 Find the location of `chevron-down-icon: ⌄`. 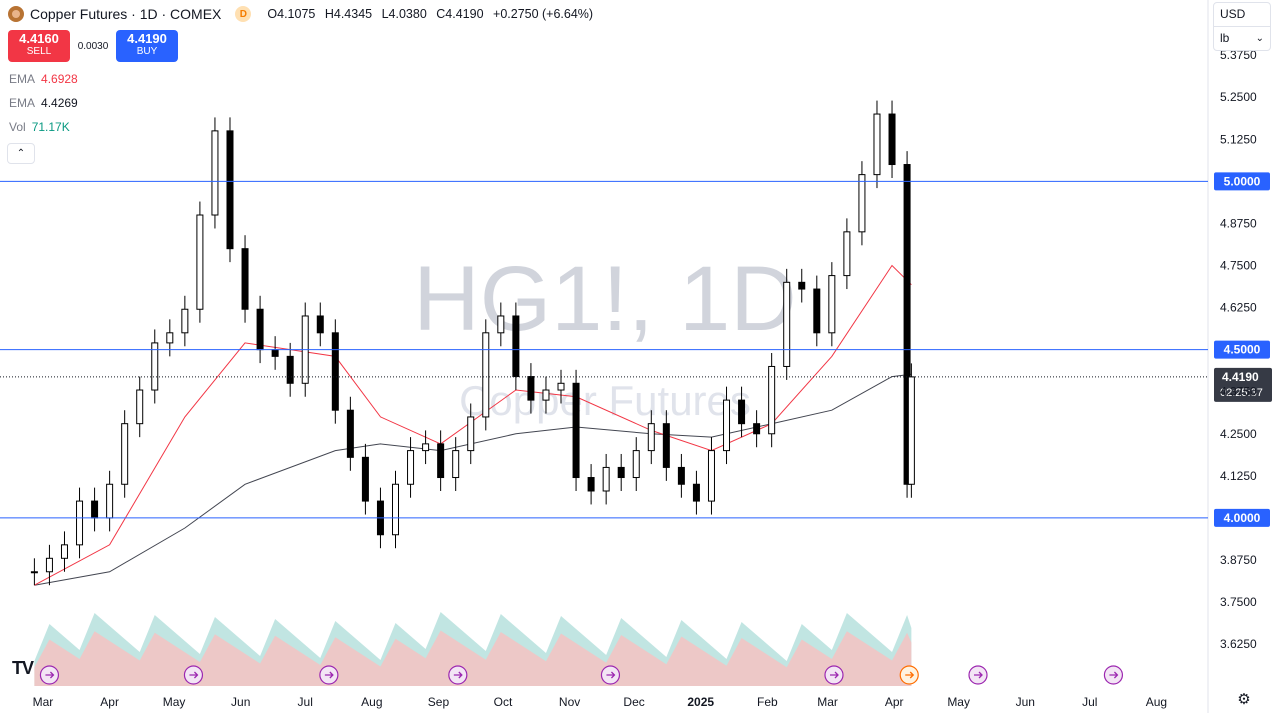

chevron-down-icon: ⌄ is located at coordinates (1259, 38).